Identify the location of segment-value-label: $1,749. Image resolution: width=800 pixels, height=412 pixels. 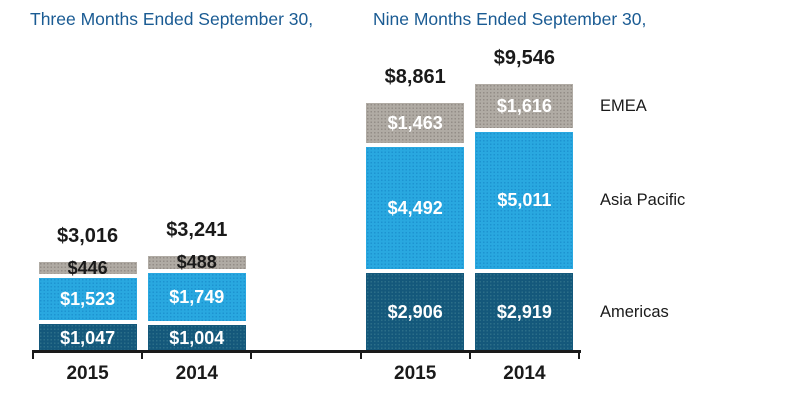
(197, 296).